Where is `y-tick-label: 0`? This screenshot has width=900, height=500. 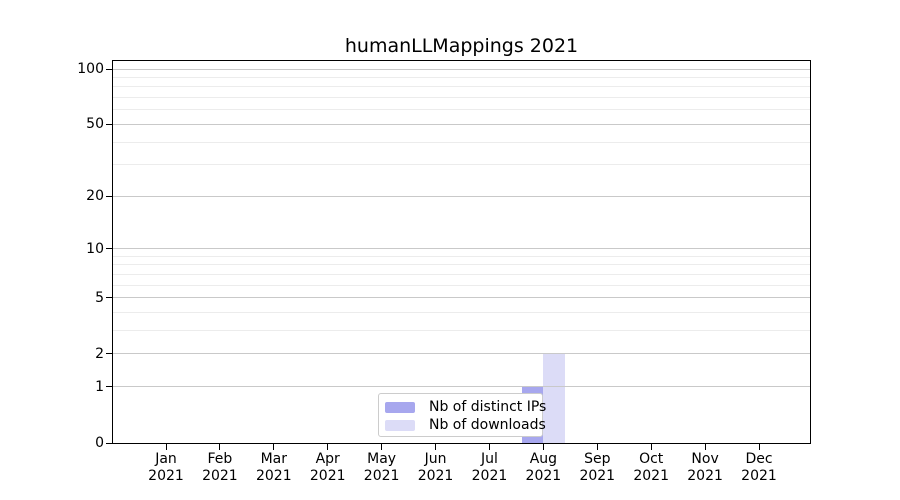
y-tick-label: 0 is located at coordinates (99, 443).